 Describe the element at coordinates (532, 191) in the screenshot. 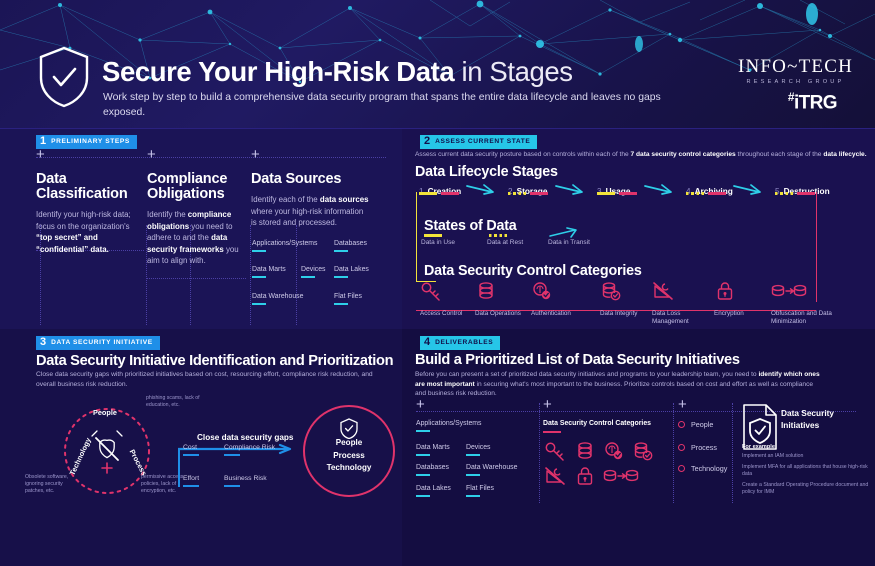

I see `stage-name: Storage` at that location.